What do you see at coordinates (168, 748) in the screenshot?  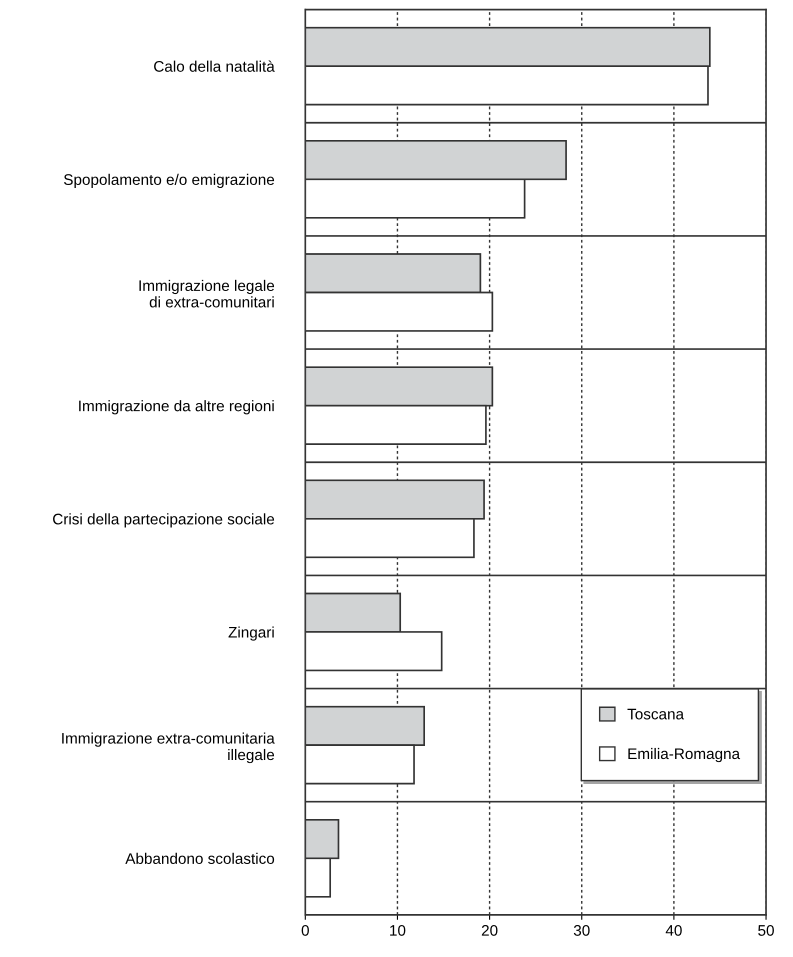 I see `y-tick-label: Immigrazione extra-comunitaria illegale` at bounding box center [168, 748].